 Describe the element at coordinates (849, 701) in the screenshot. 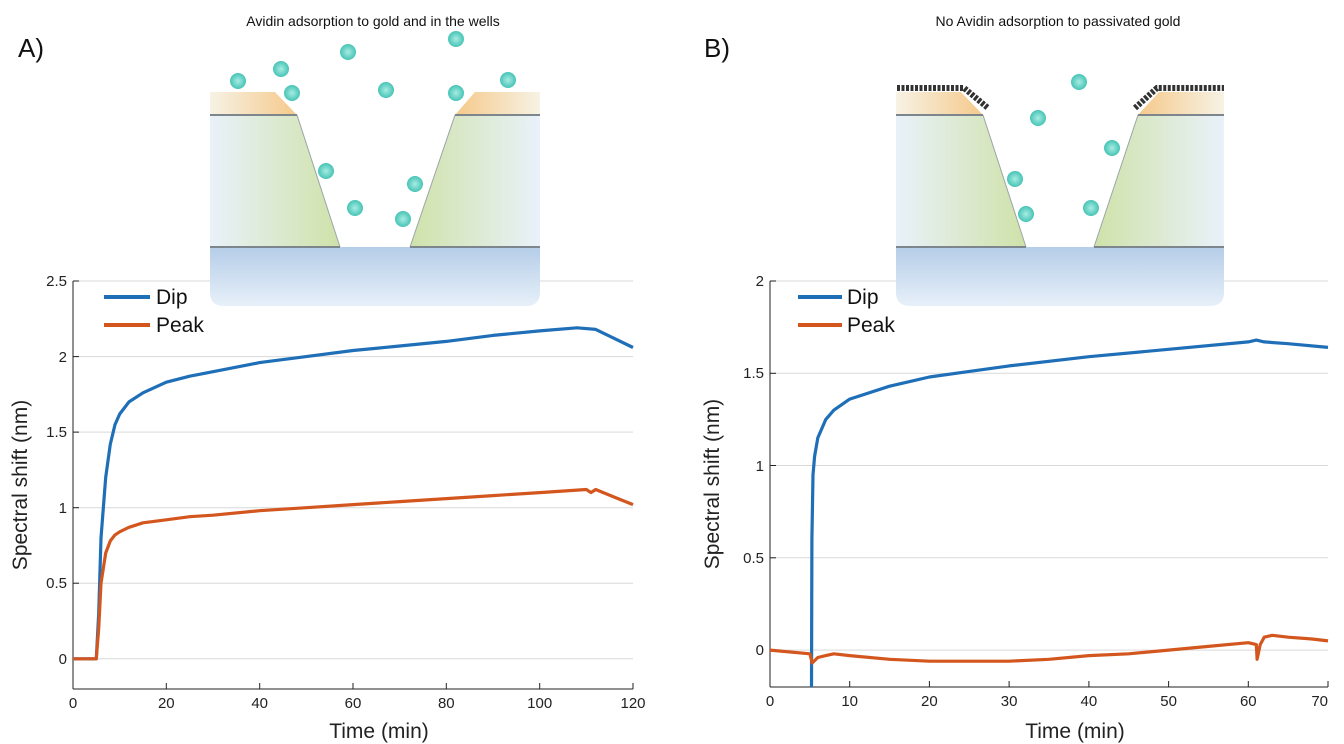

I see `x-tick-label: 10` at that location.